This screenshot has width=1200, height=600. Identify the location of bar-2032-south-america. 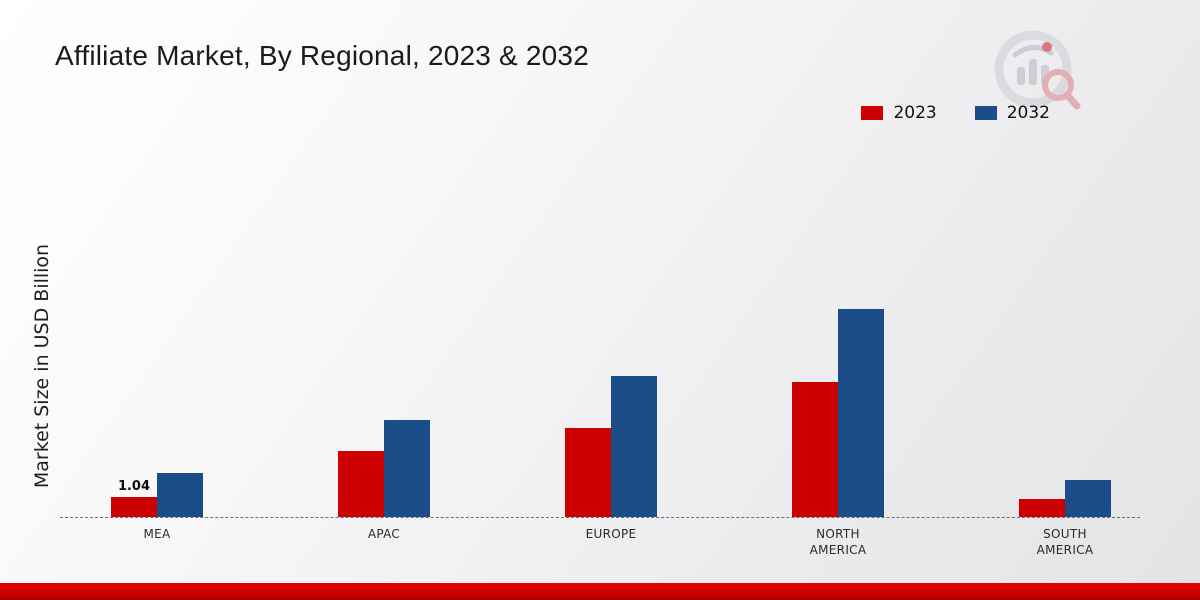
(1088, 498).